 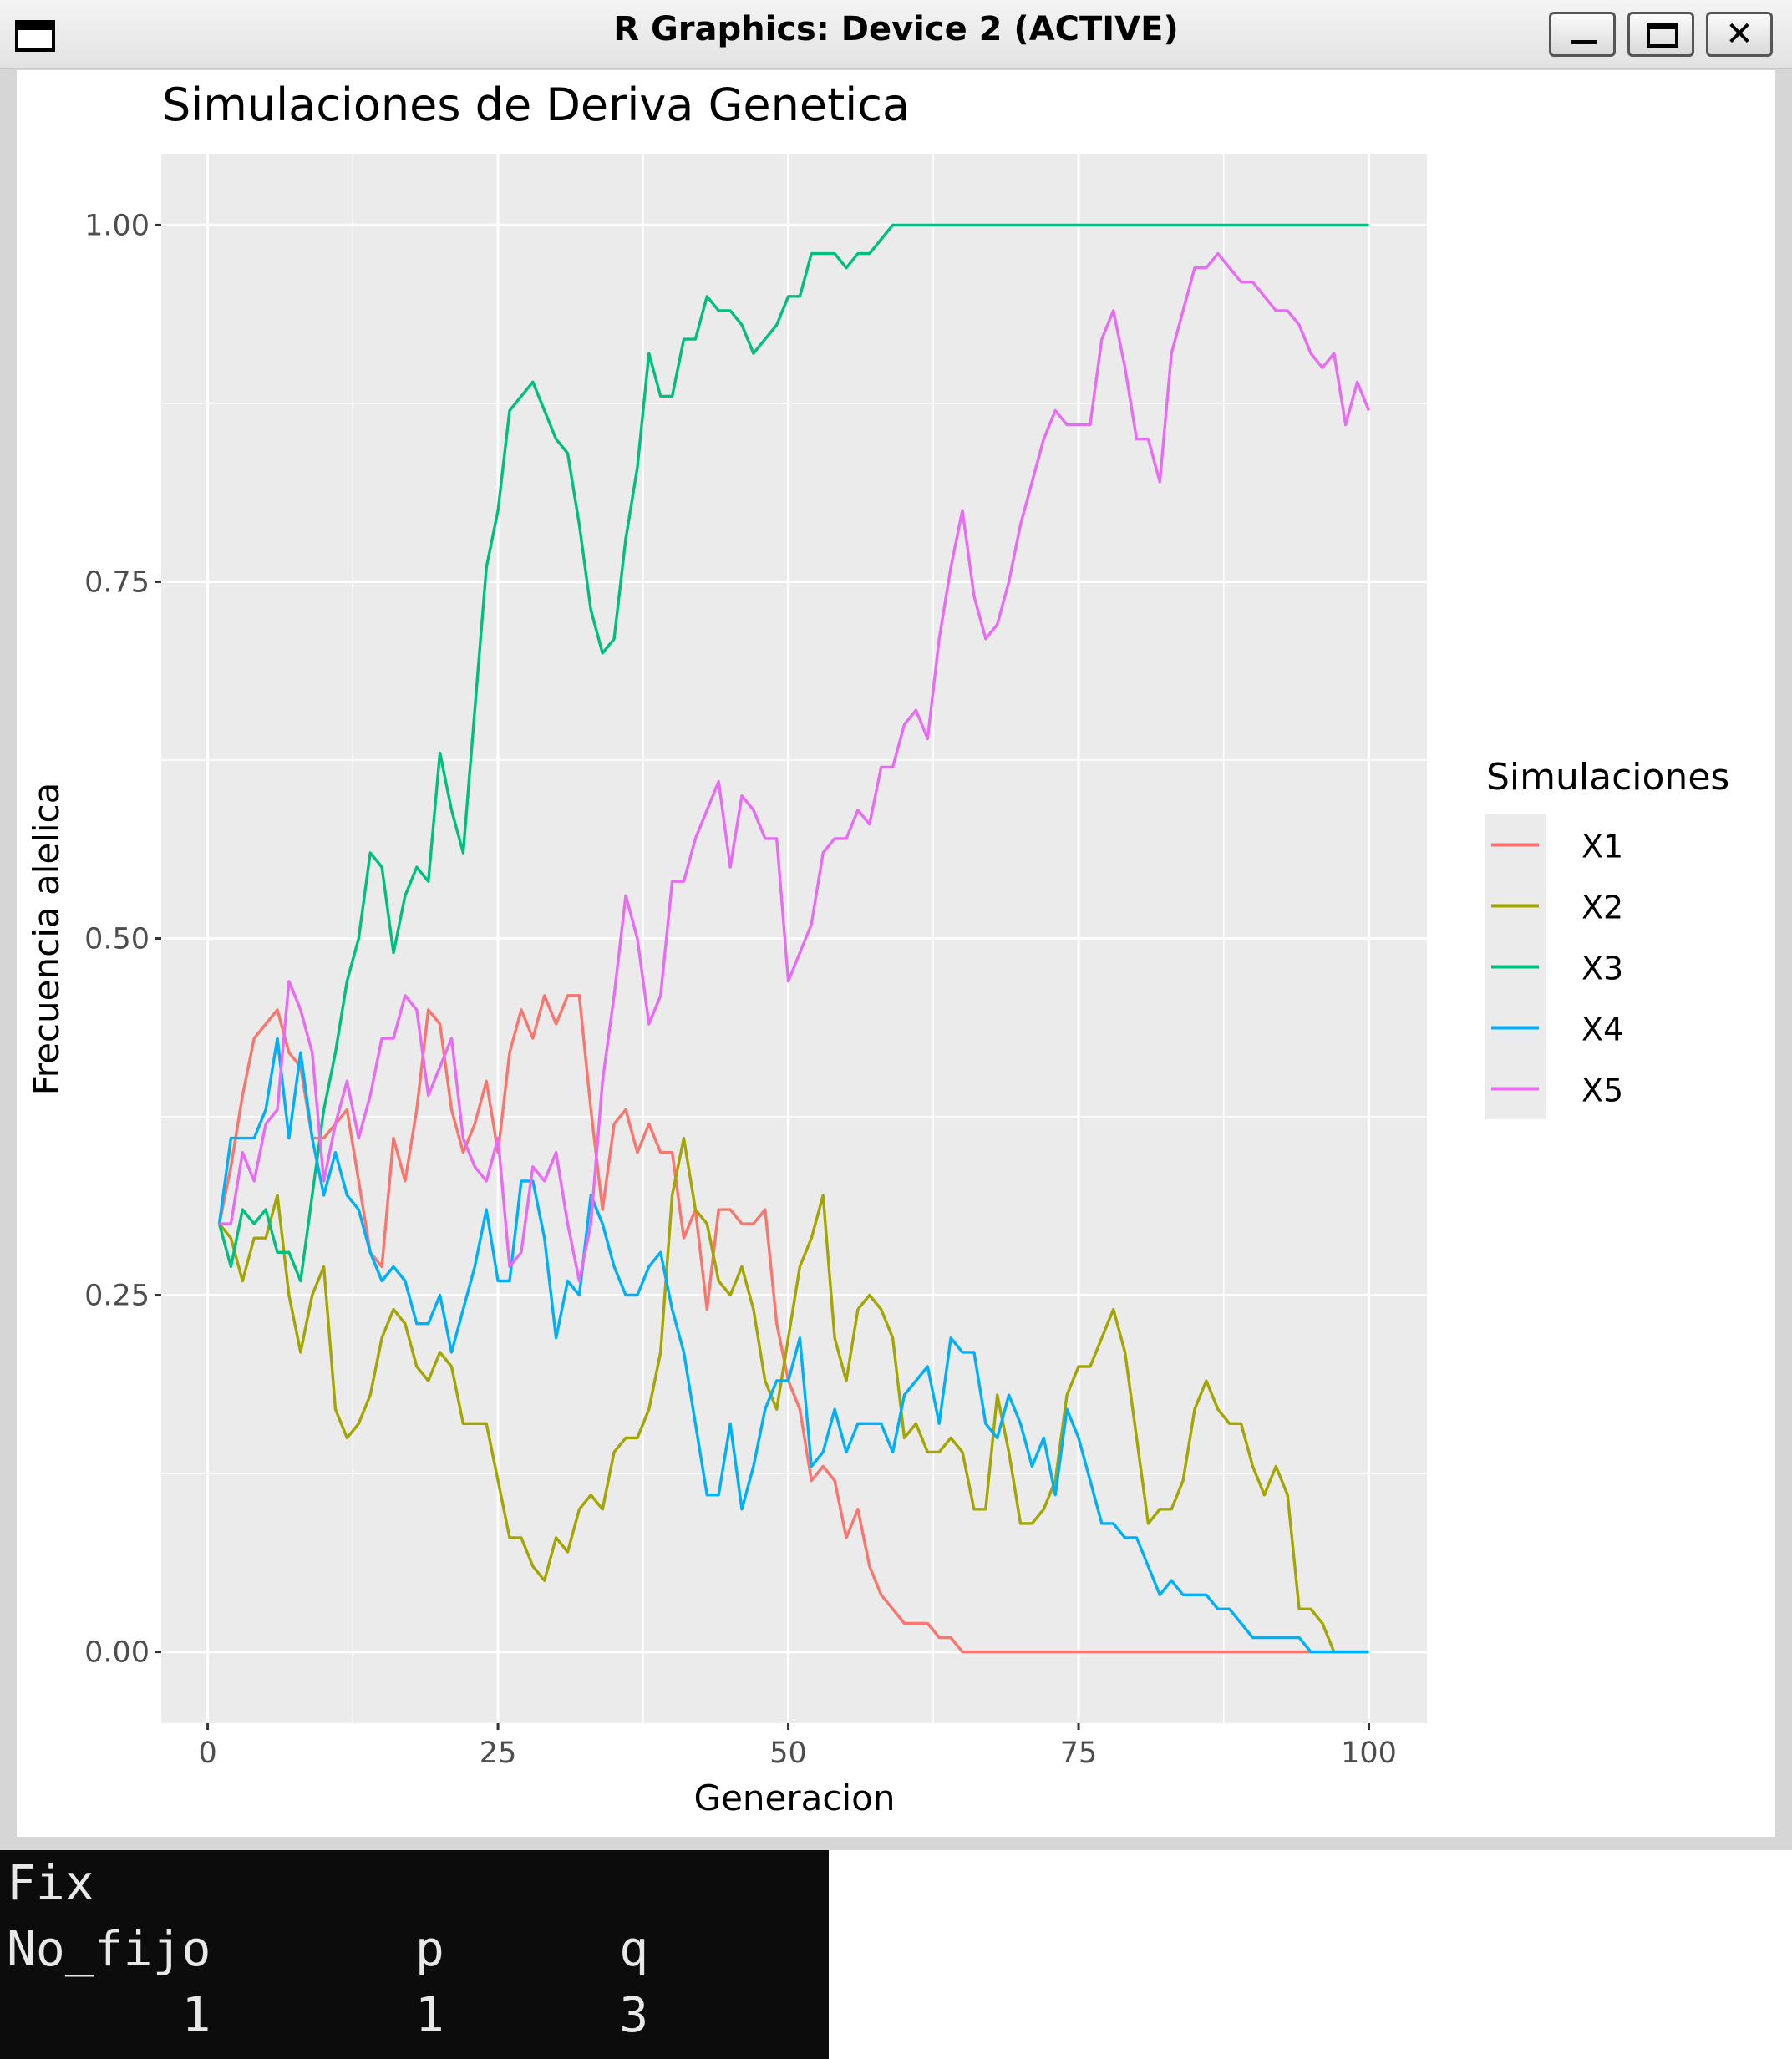 What do you see at coordinates (328, 2014) in the screenshot?
I see `console-line: 1 1 3` at bounding box center [328, 2014].